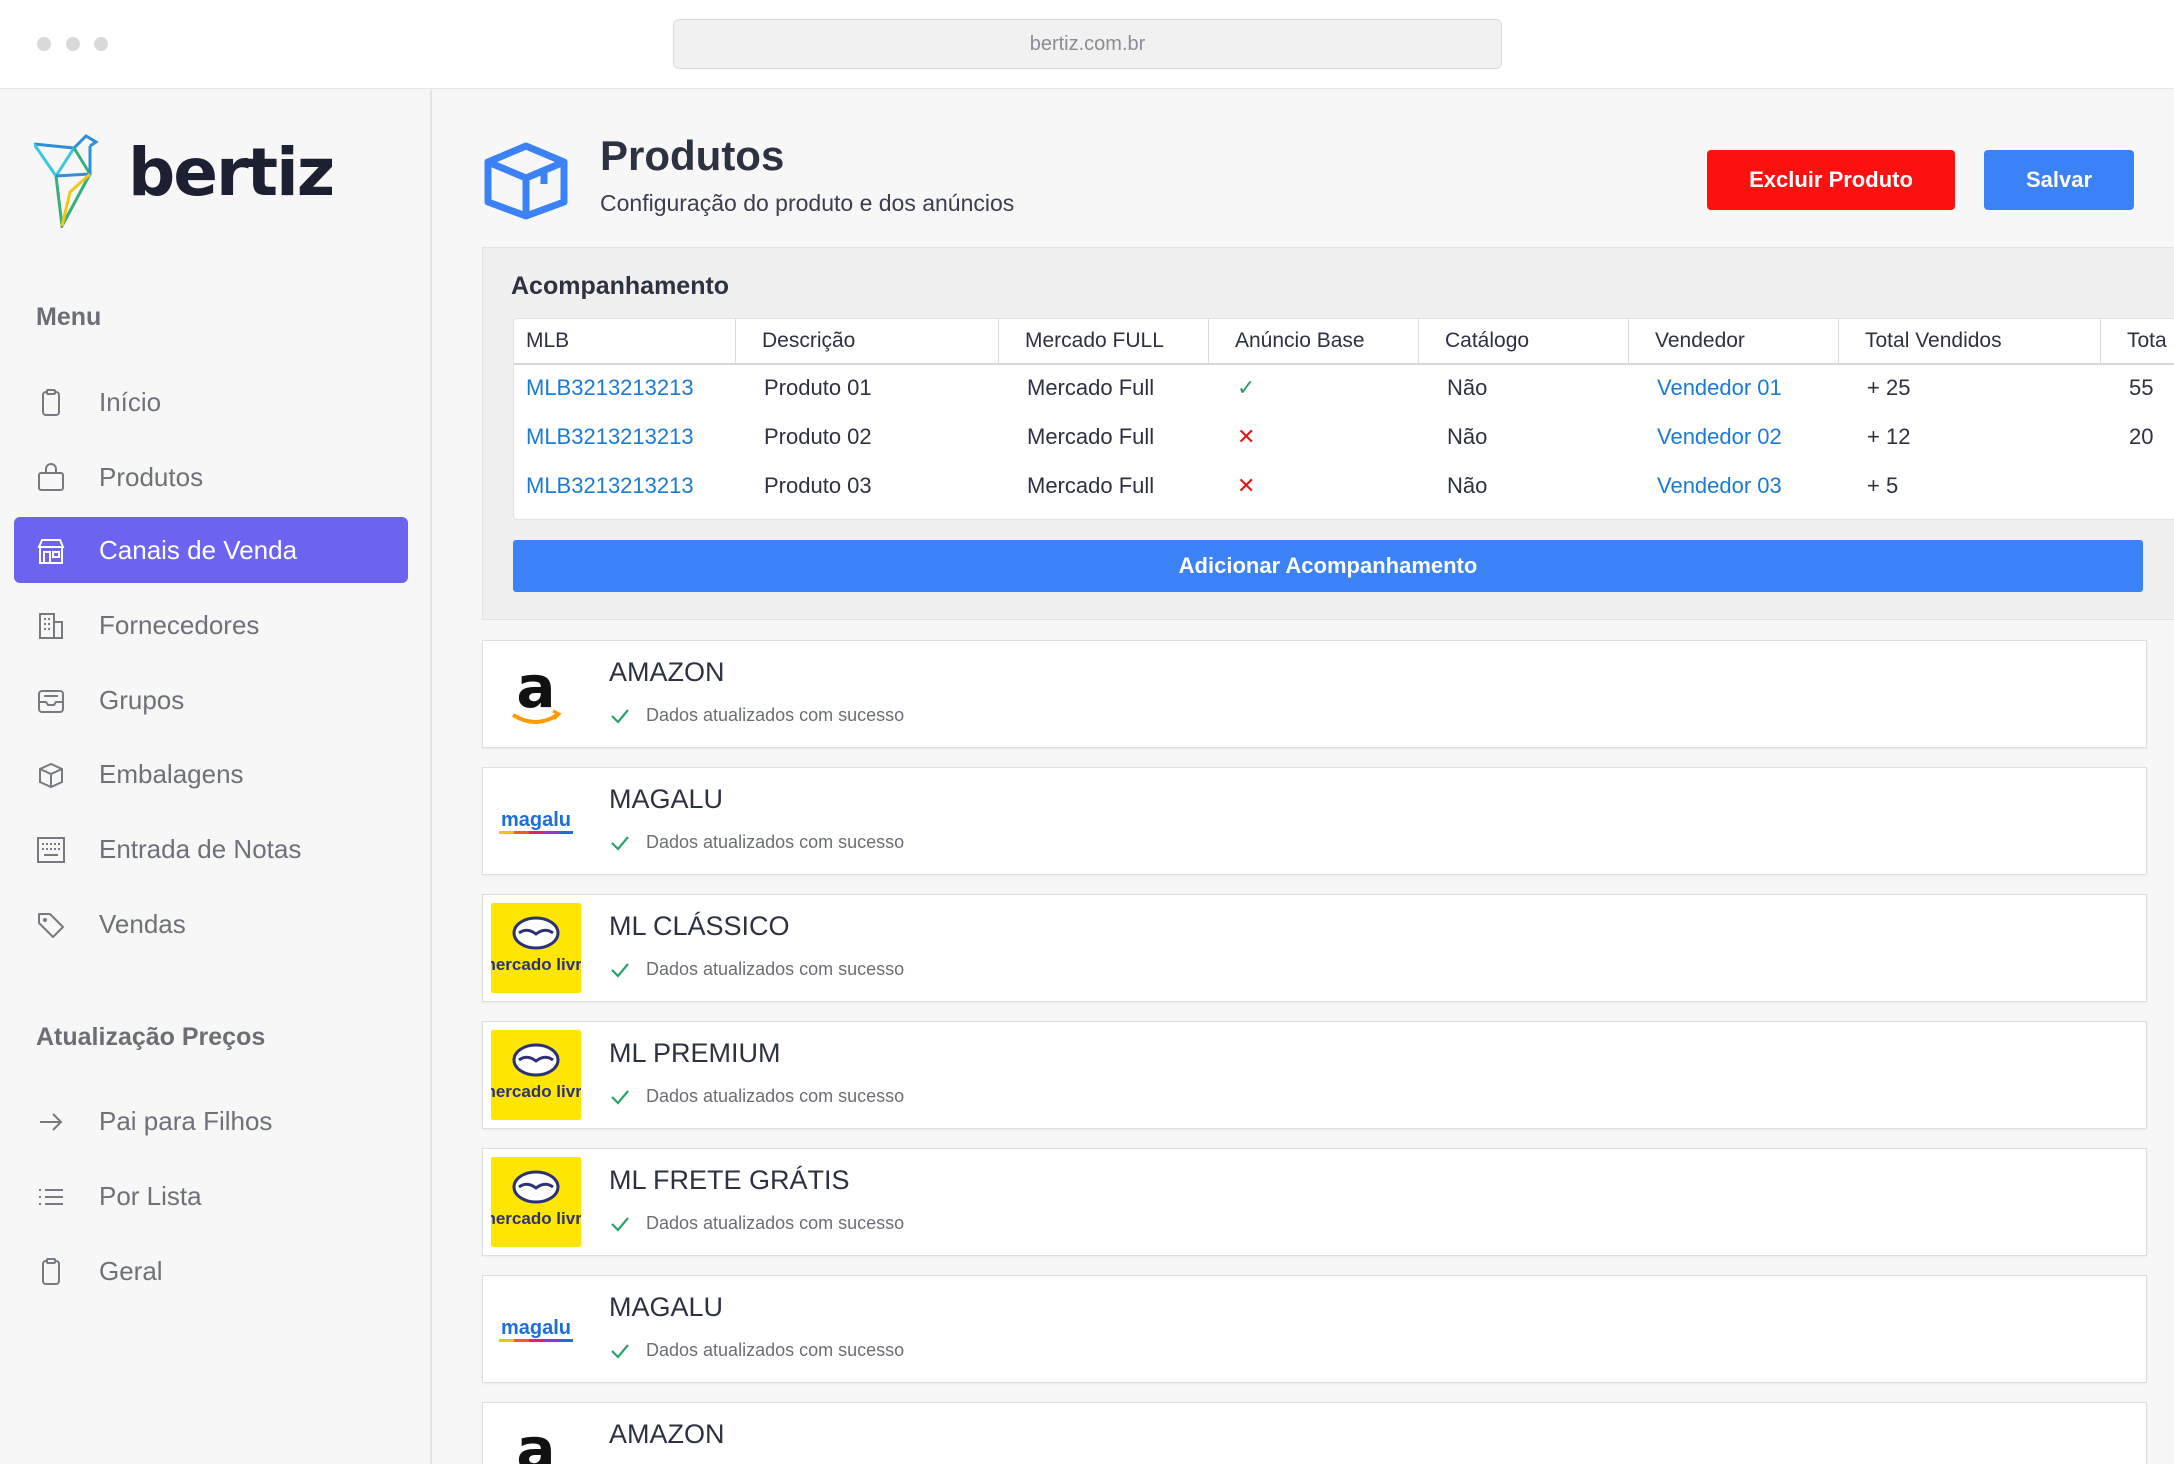 The width and height of the screenshot is (2174, 1464). What do you see at coordinates (66, 181) in the screenshot?
I see `bird-logo-icon` at bounding box center [66, 181].